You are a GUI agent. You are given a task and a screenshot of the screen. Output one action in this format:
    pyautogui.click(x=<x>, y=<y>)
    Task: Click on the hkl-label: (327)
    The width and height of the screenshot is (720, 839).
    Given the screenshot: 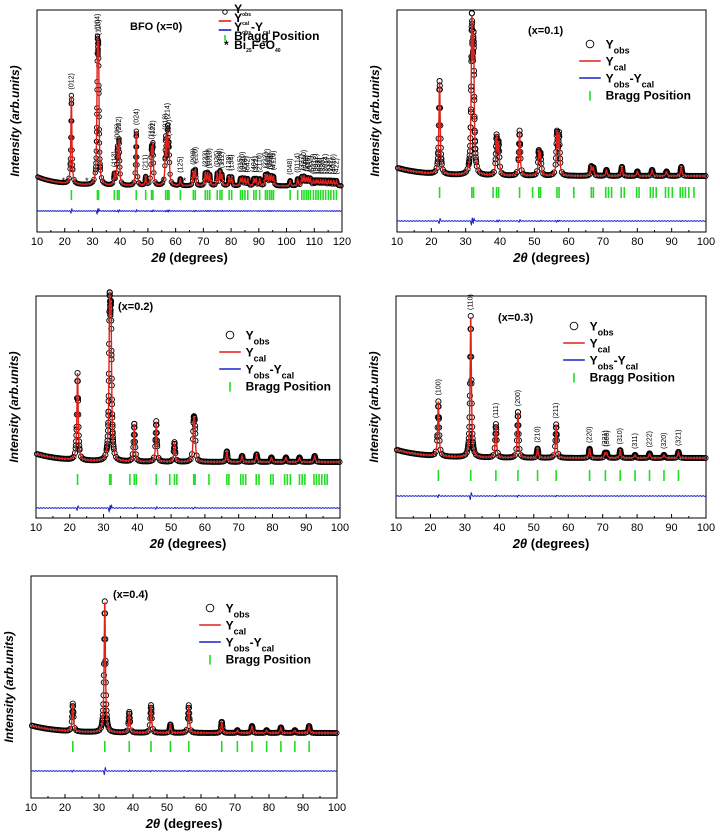 What is the action you would take?
    pyautogui.click(x=302, y=162)
    